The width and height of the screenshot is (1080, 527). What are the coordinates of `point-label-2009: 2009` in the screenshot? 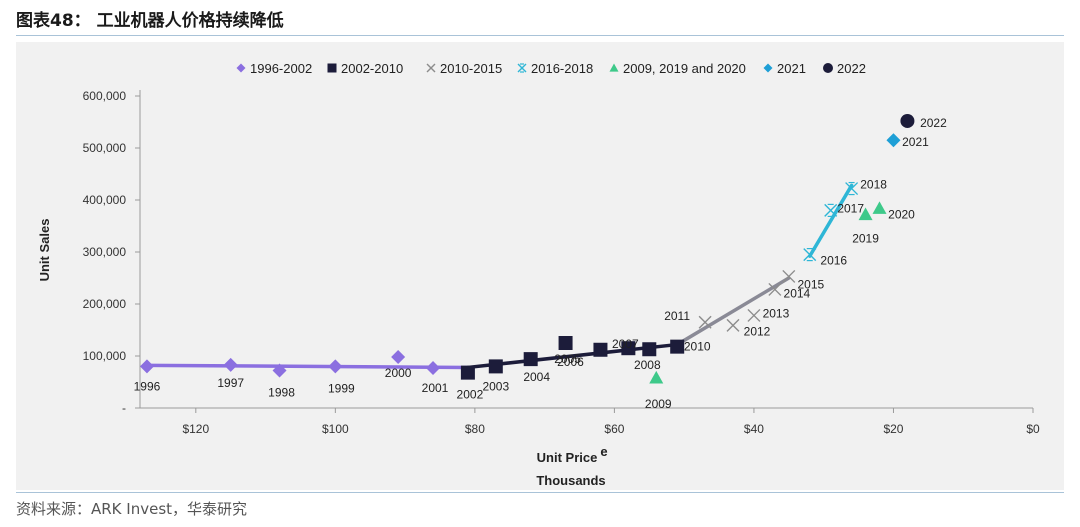 It's located at (658, 404).